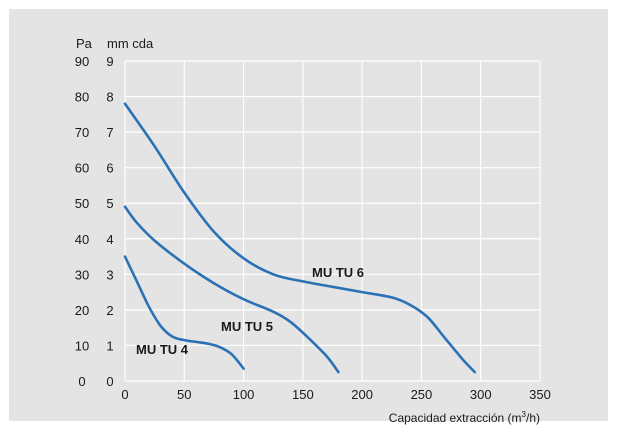  What do you see at coordinates (81, 381) in the screenshot?
I see `pa-tick-label: 0` at bounding box center [81, 381].